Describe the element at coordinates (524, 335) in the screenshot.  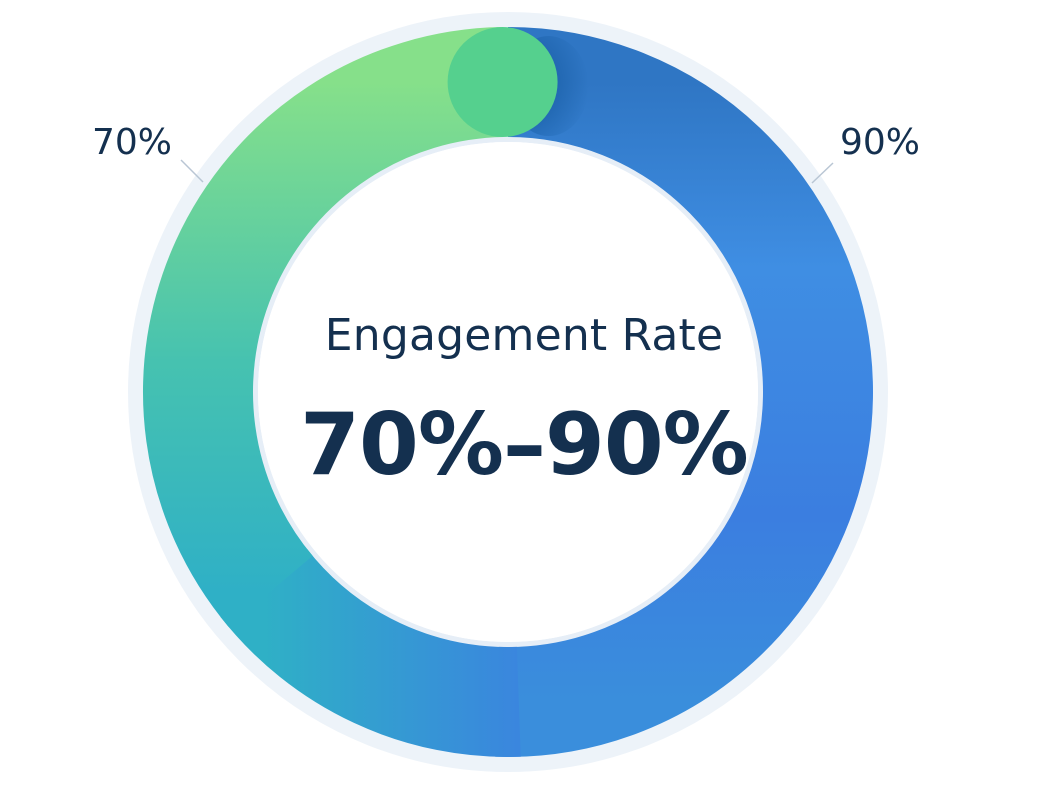
I see `chart-title: Engagement Rate` at that location.